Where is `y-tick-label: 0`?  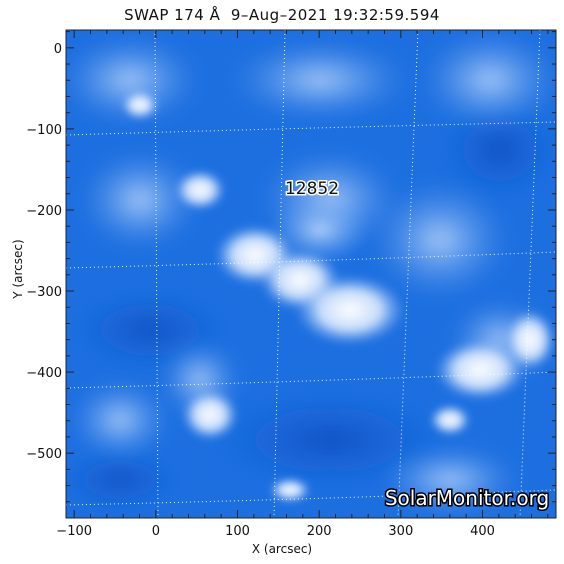
y-tick-label: 0 is located at coordinates (58, 49).